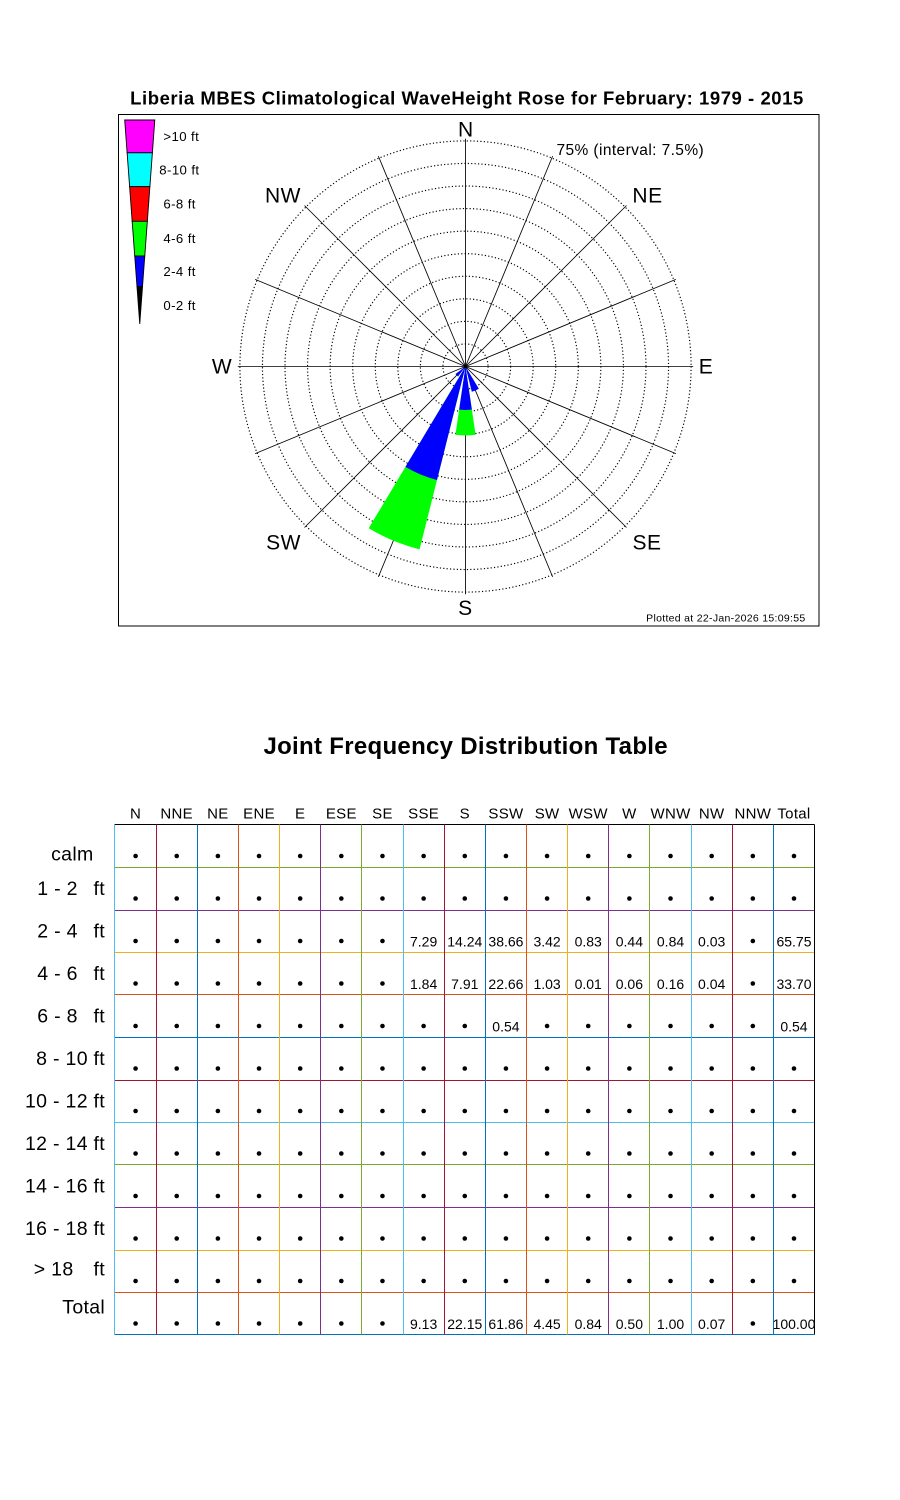 This screenshot has width=900, height=1500. I want to click on svg-text: 9.13, so click(423, 1324).